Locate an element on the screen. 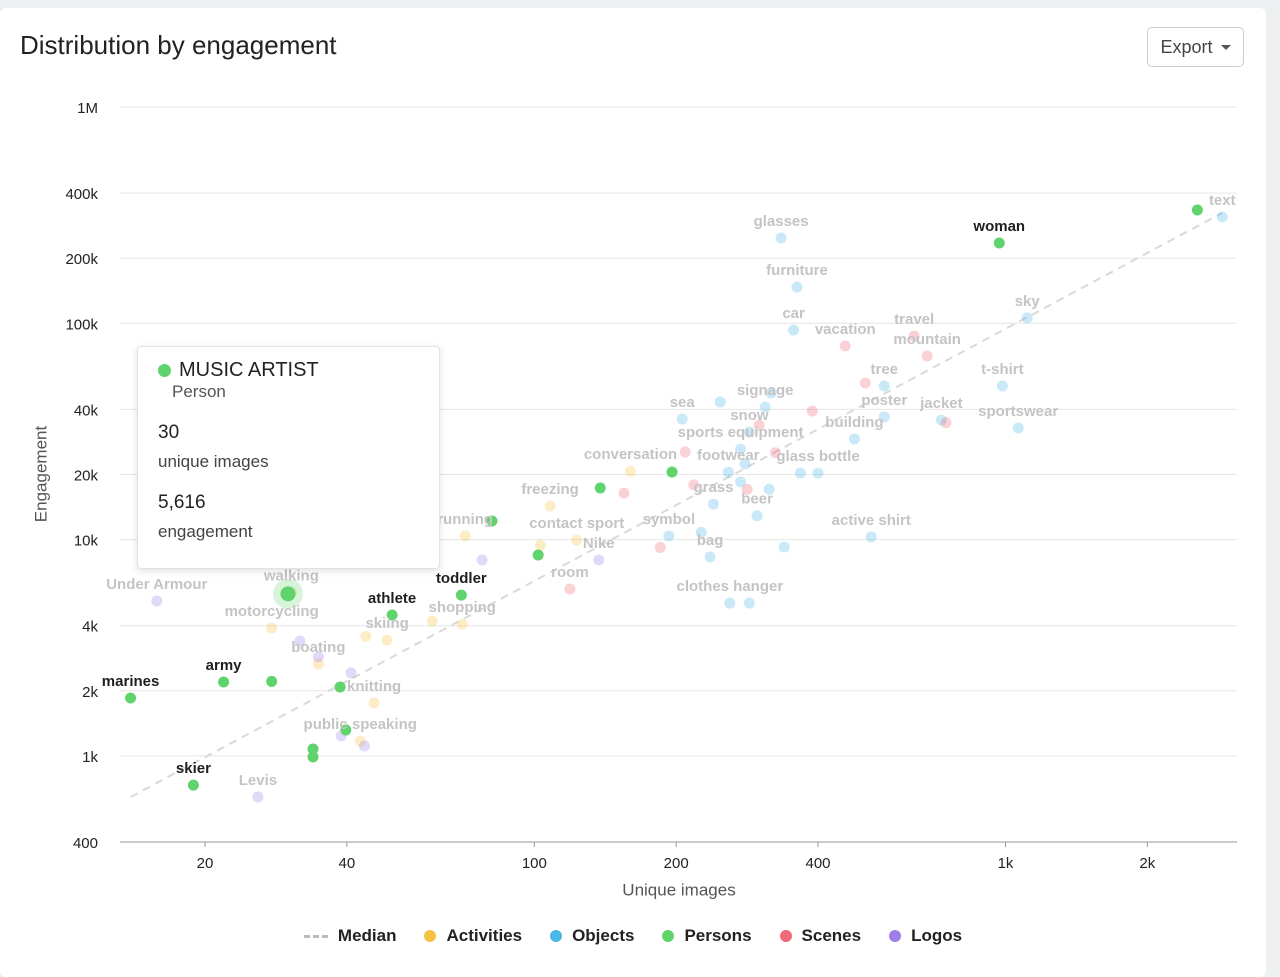 Image resolution: width=1280 pixels, height=977 pixels. y-tick-label: 2k is located at coordinates (90, 692).